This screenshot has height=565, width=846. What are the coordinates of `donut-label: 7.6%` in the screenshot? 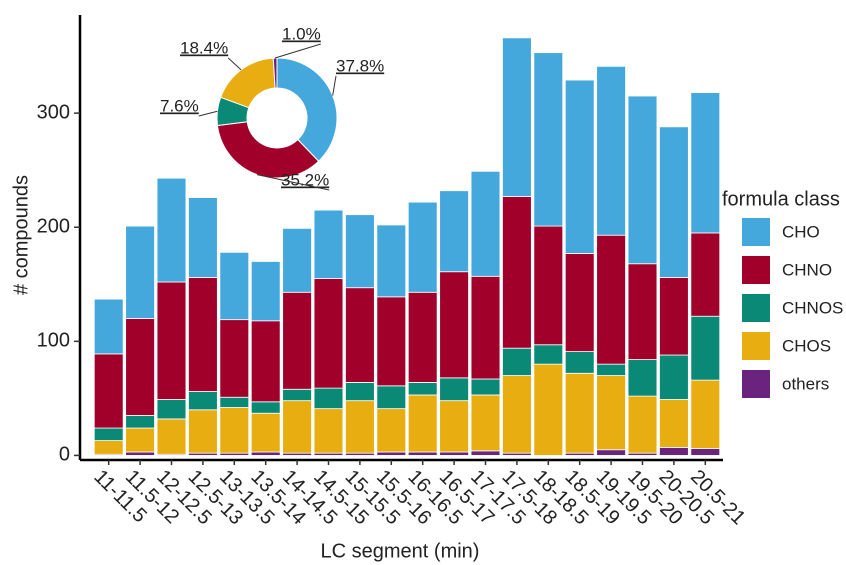 It's located at (179, 105).